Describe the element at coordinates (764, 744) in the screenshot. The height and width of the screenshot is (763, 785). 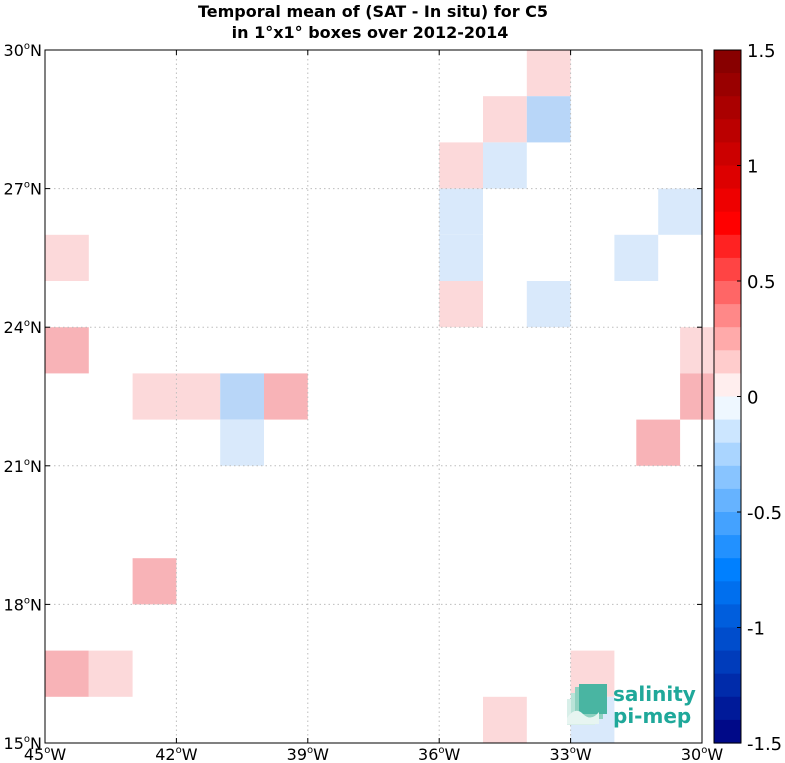
I see `colorbar-tick-label: -1.5` at that location.